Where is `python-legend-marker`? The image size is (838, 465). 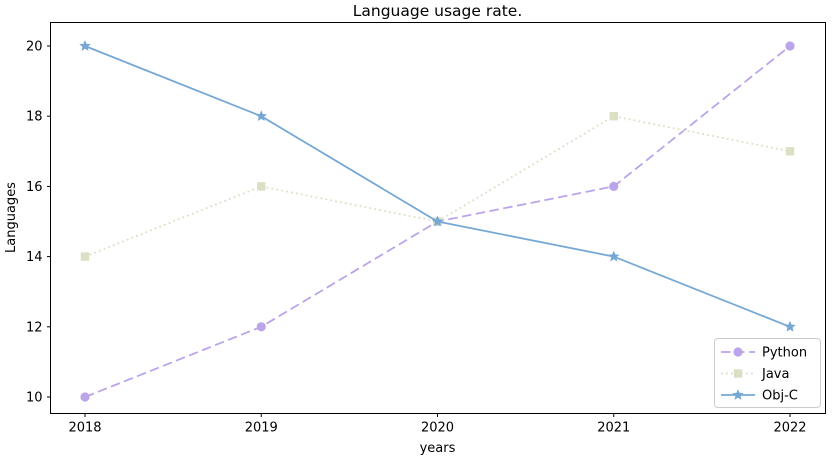 python-legend-marker is located at coordinates (738, 352).